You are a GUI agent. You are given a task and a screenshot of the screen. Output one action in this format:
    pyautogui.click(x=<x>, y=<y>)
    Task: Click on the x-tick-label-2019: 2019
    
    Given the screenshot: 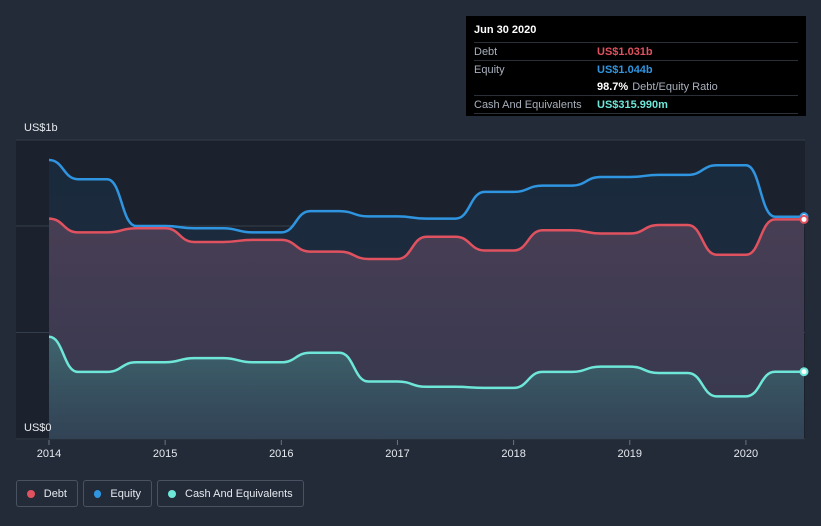 What is the action you would take?
    pyautogui.click(x=630, y=454)
    